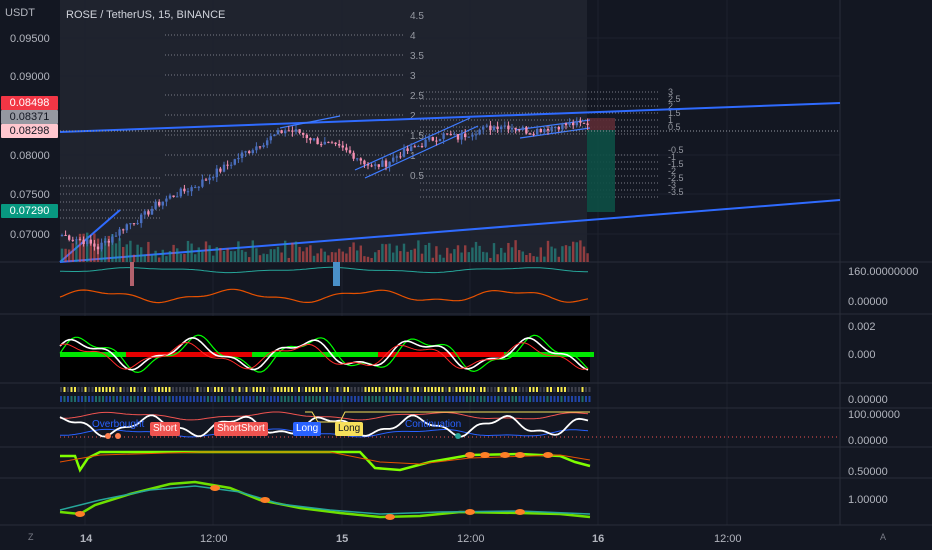 This screenshot has height=550, width=932. What do you see at coordinates (324, 433) in the screenshot?
I see `signal-band-lower` at bounding box center [324, 433].